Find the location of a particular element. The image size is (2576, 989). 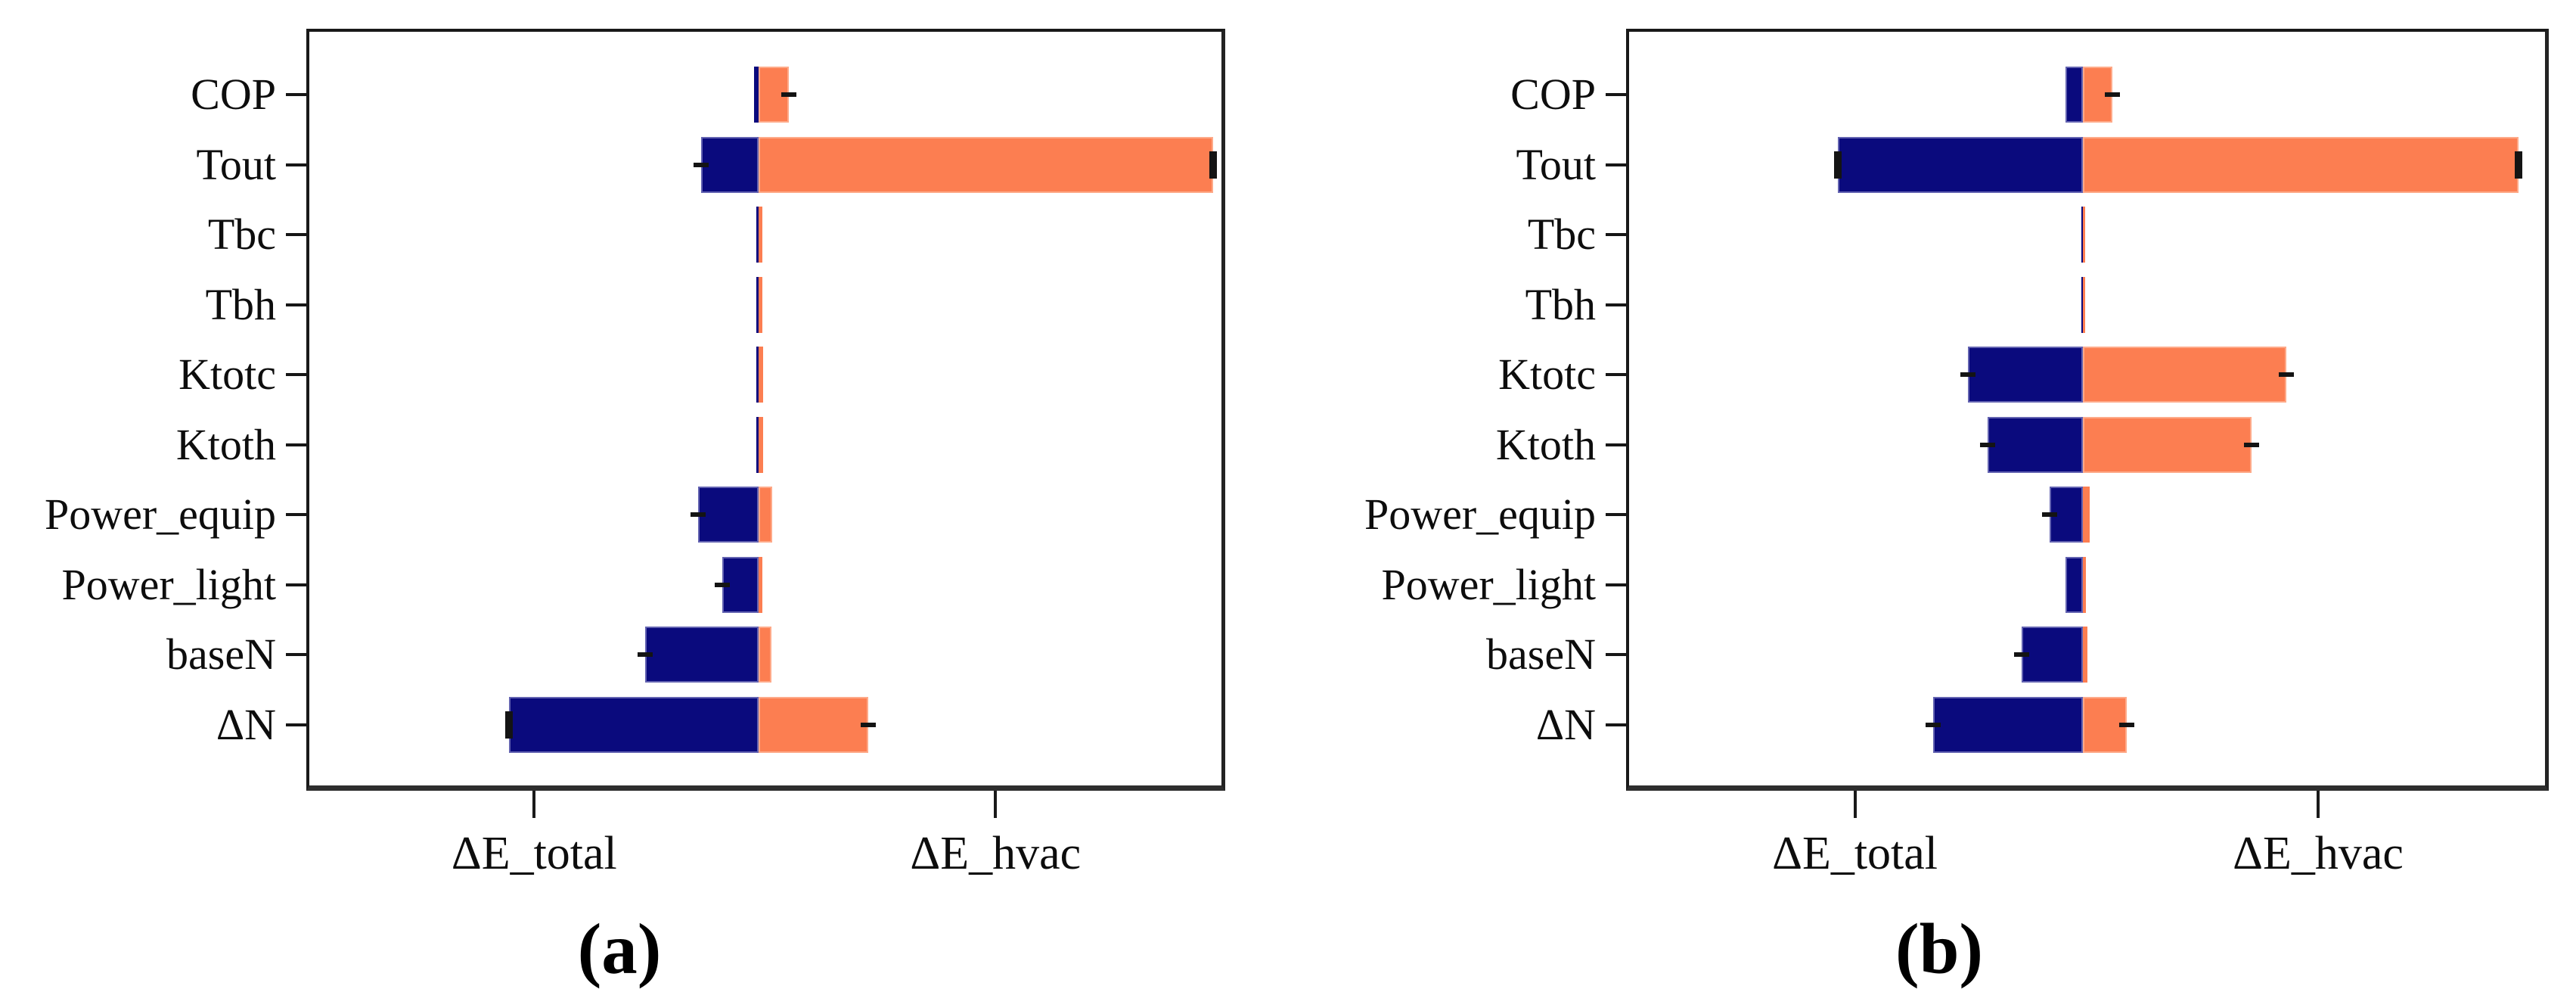

chart-caption-b: (b) is located at coordinates (1939, 949).